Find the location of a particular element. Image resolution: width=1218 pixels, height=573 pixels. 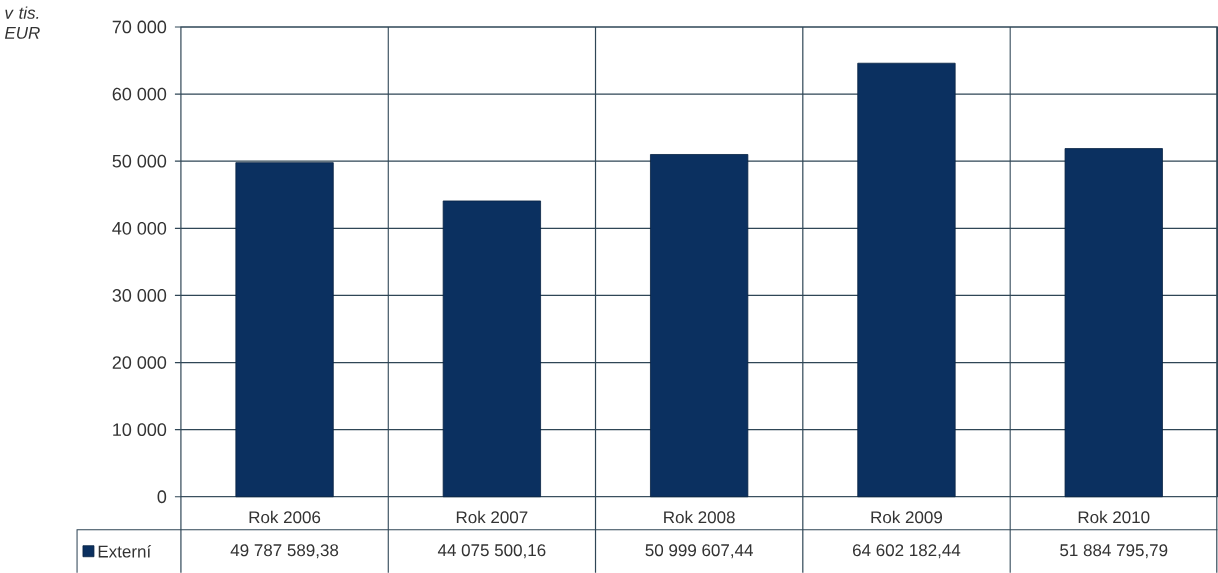

x-tick-label: Rok 2010 is located at coordinates (1114, 517).